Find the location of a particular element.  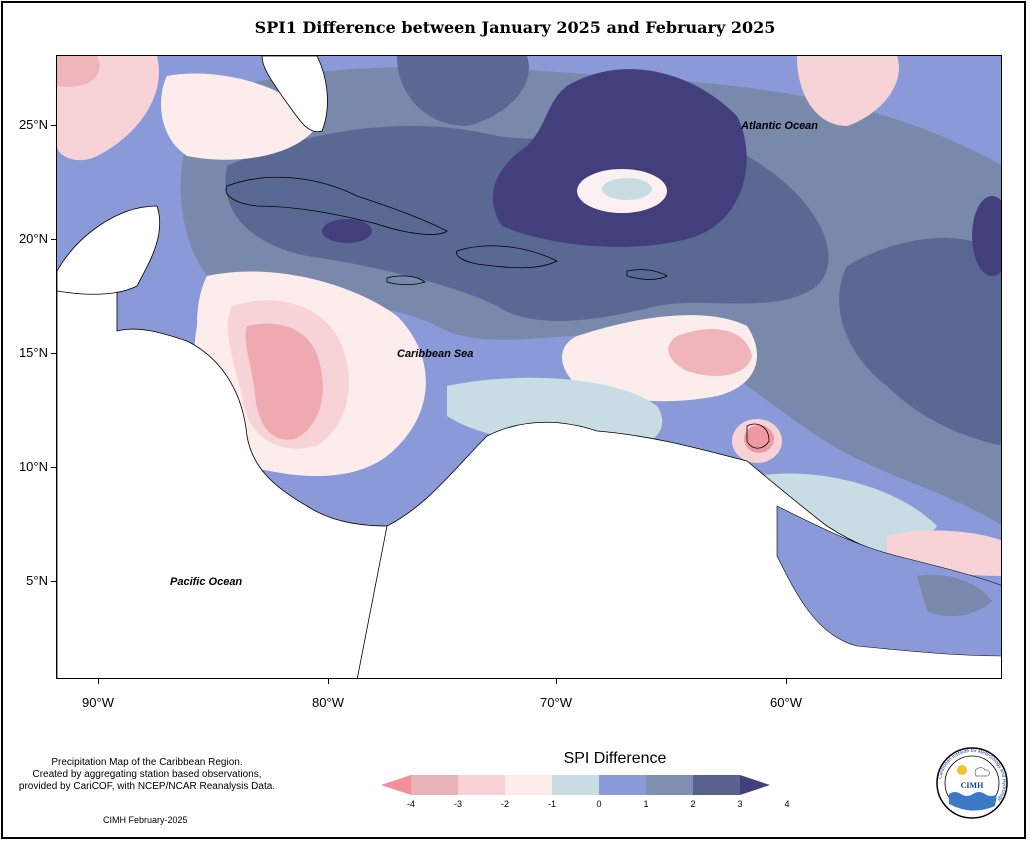

shading-guianas-dark is located at coordinates (954, 595).